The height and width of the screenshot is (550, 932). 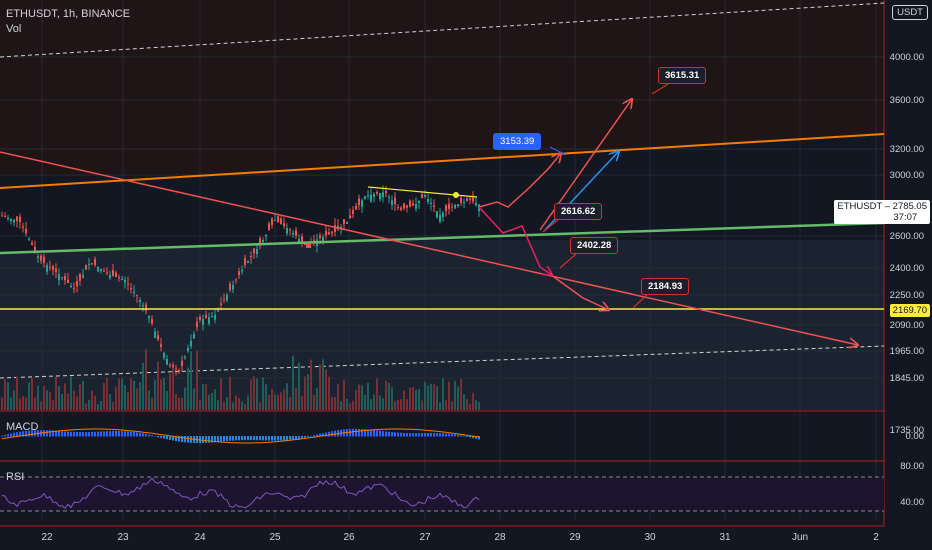 What do you see at coordinates (876, 537) in the screenshot?
I see `date-label: 2` at bounding box center [876, 537].